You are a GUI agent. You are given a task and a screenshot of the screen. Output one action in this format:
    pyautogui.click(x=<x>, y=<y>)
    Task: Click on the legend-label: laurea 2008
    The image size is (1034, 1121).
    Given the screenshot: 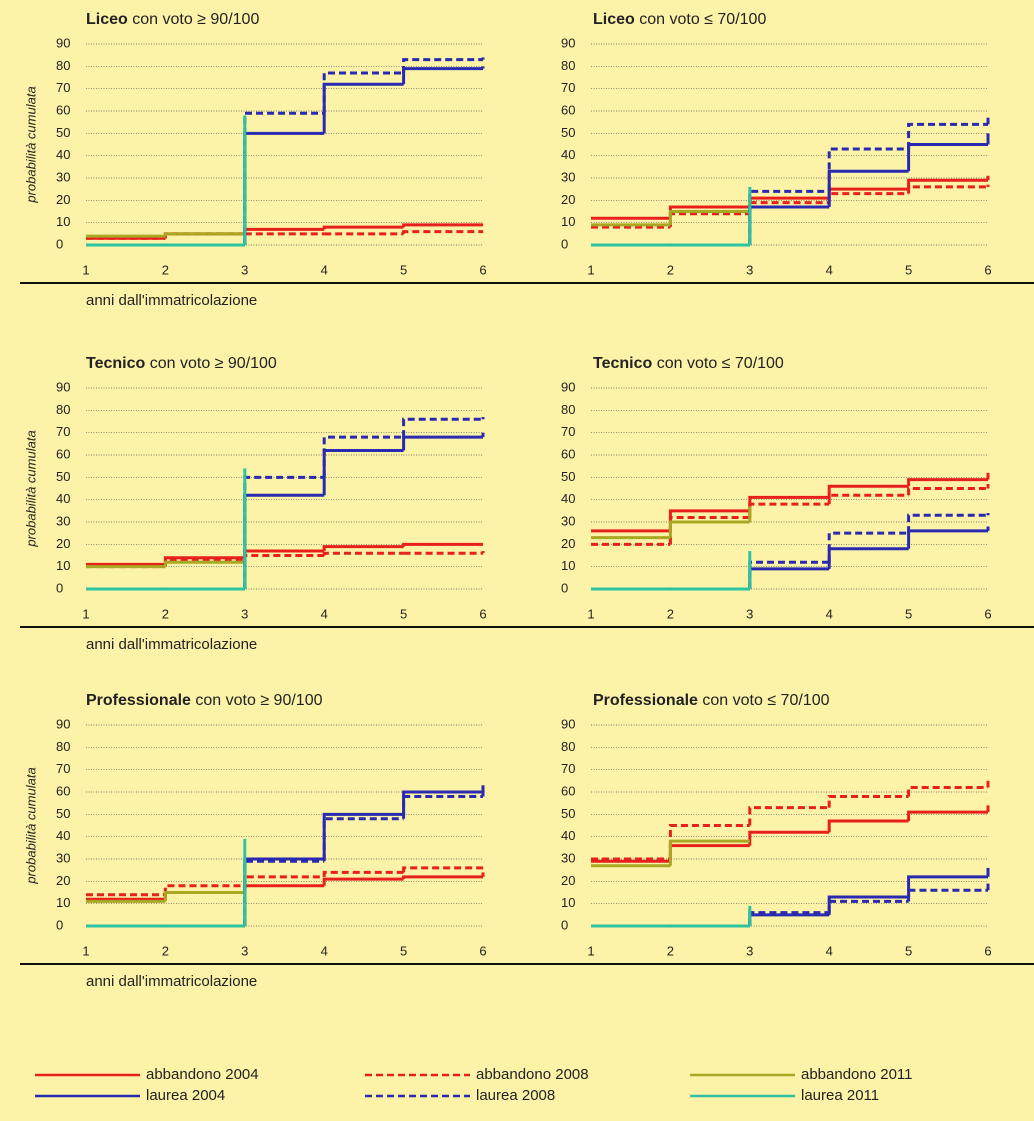 What is the action you would take?
    pyautogui.click(x=515, y=1095)
    